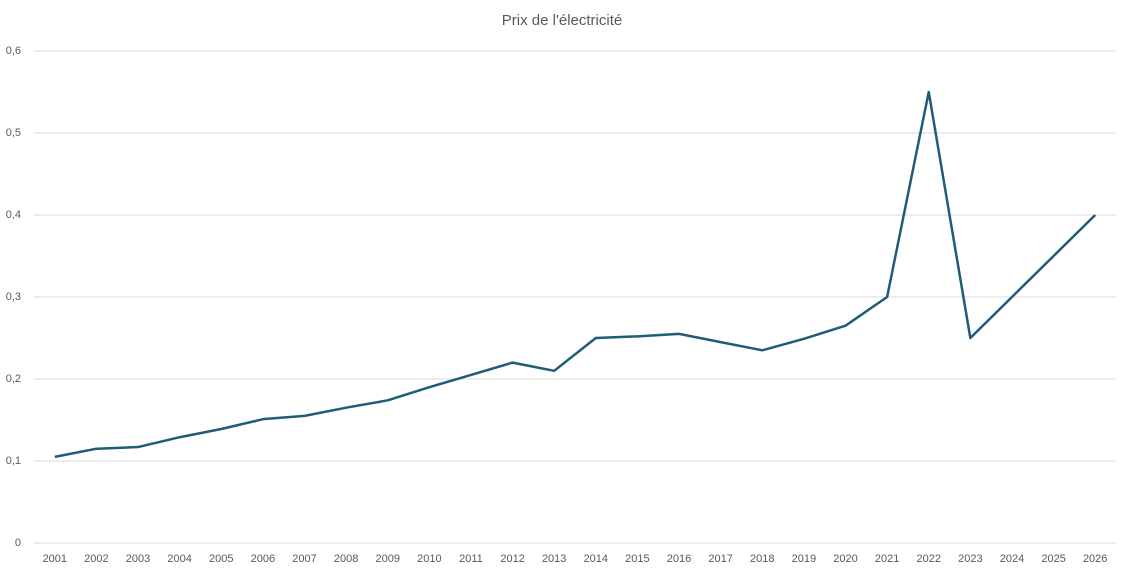  Describe the element at coordinates (471, 559) in the screenshot. I see `x-tick-label: 2011` at that location.